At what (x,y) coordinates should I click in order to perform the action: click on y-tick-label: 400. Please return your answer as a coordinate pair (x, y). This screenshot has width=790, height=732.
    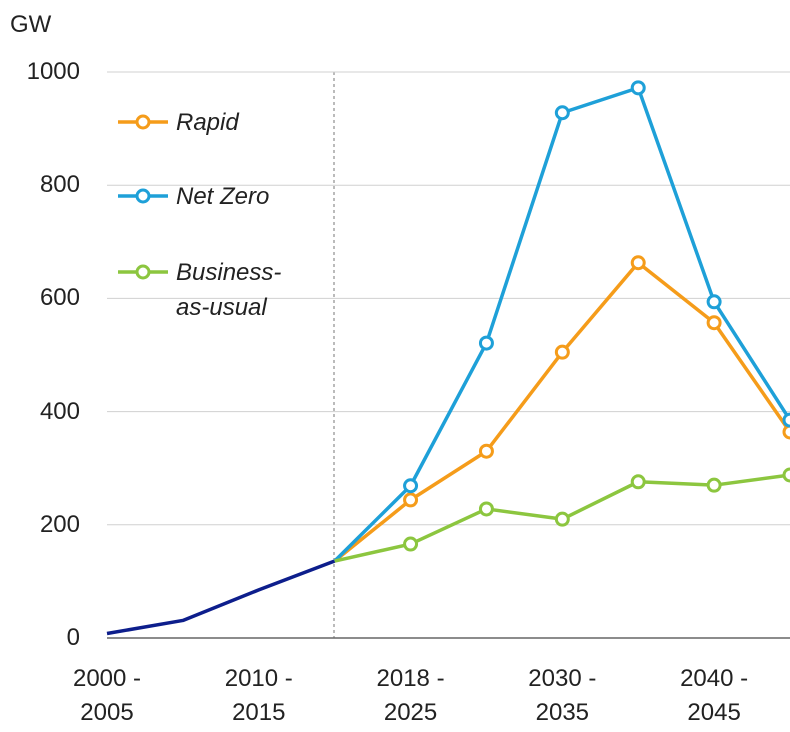
    Looking at the image, I should click on (59, 411).